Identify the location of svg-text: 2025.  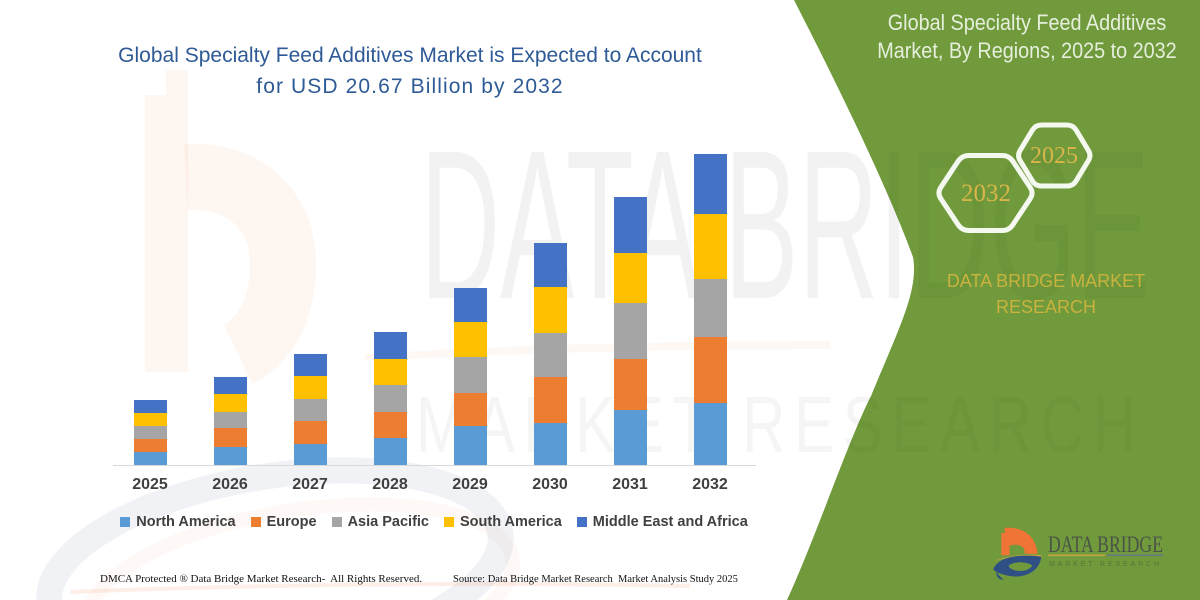
(1054, 156).